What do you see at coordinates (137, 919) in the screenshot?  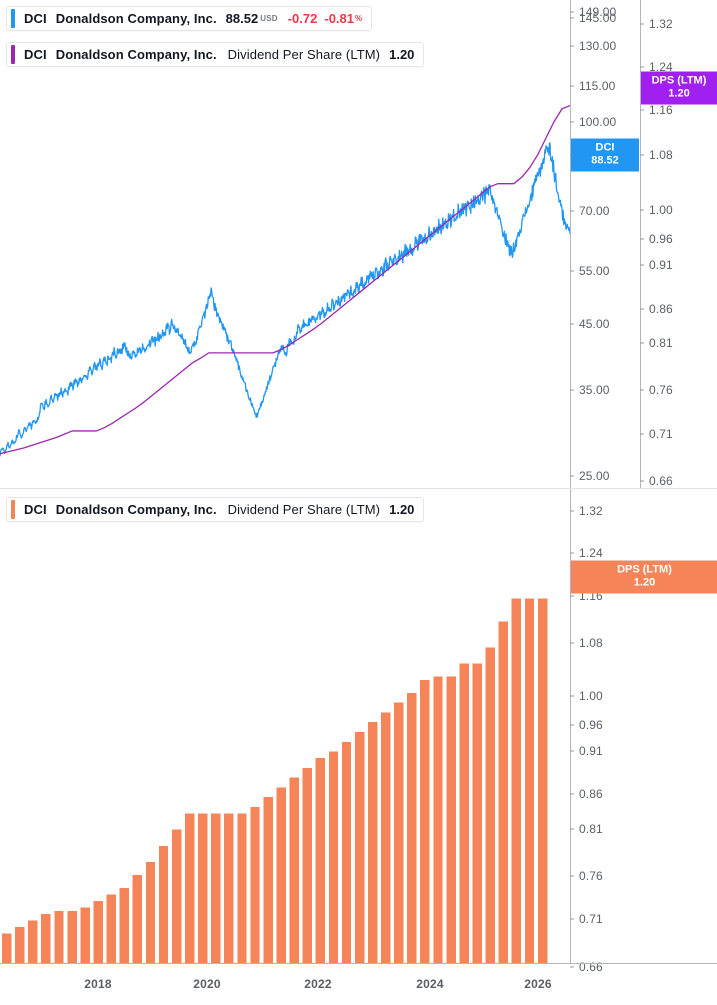 I see `dps-bar: 2018Q4: 0.775` at bounding box center [137, 919].